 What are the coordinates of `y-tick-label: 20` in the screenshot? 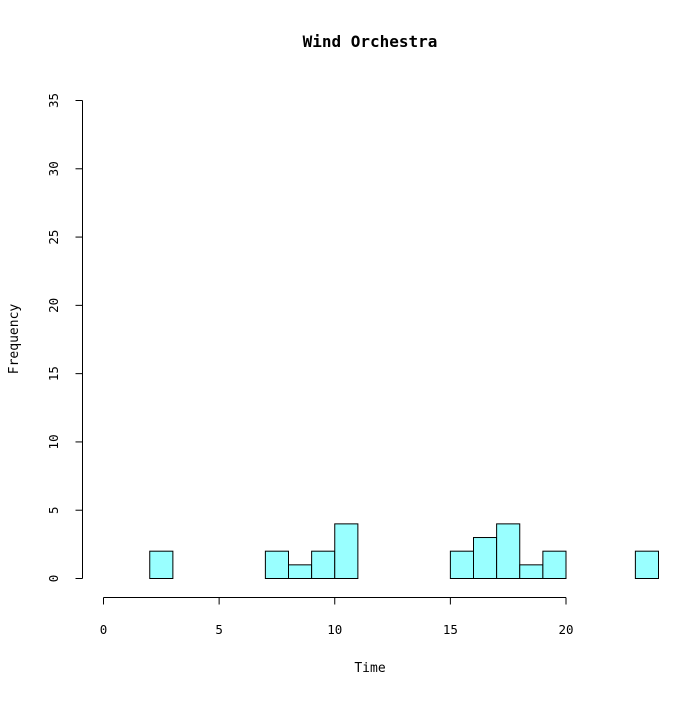 It's located at (53, 305).